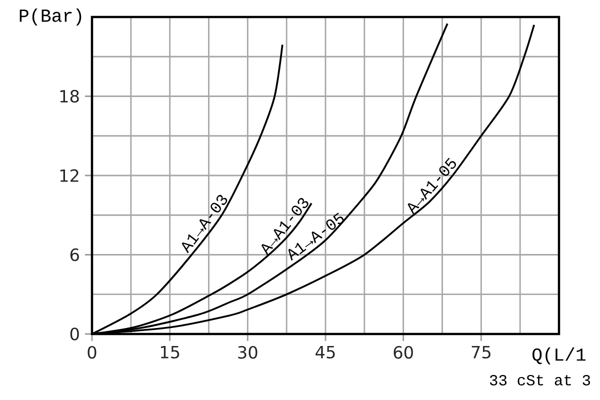  I want to click on x-tick-label: 15, so click(170, 352).